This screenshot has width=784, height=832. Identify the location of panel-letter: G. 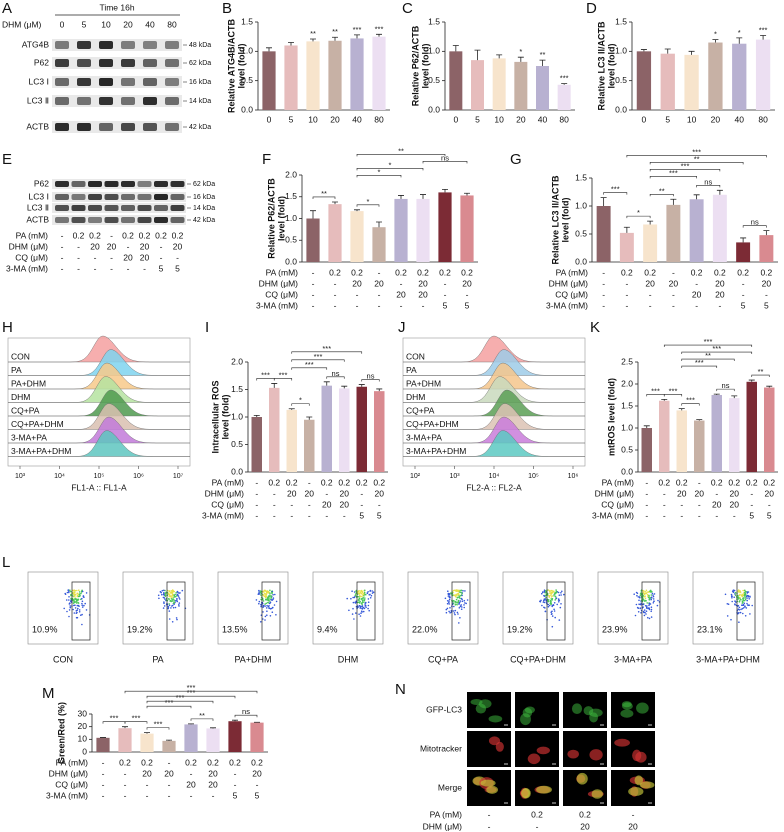
(516, 159).